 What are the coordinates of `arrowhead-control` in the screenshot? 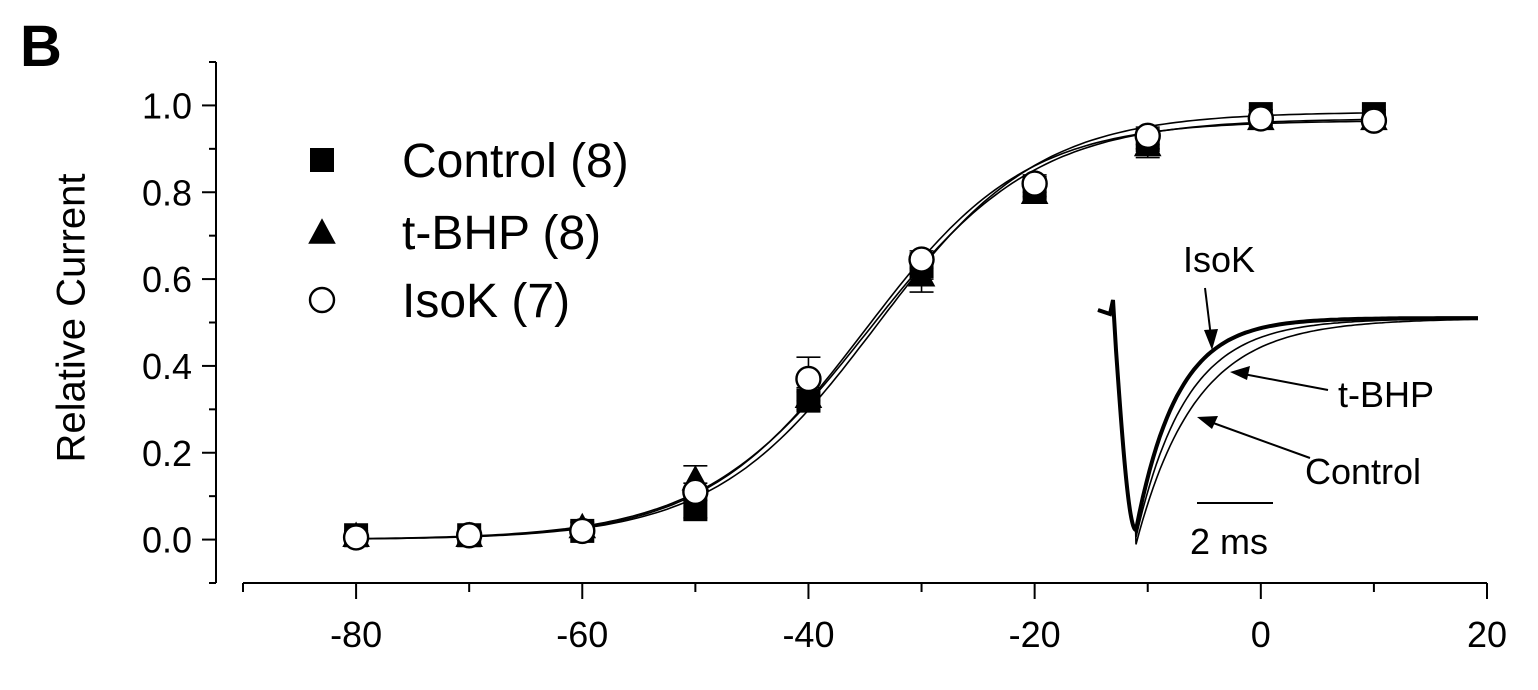 It's located at (1207, 422).